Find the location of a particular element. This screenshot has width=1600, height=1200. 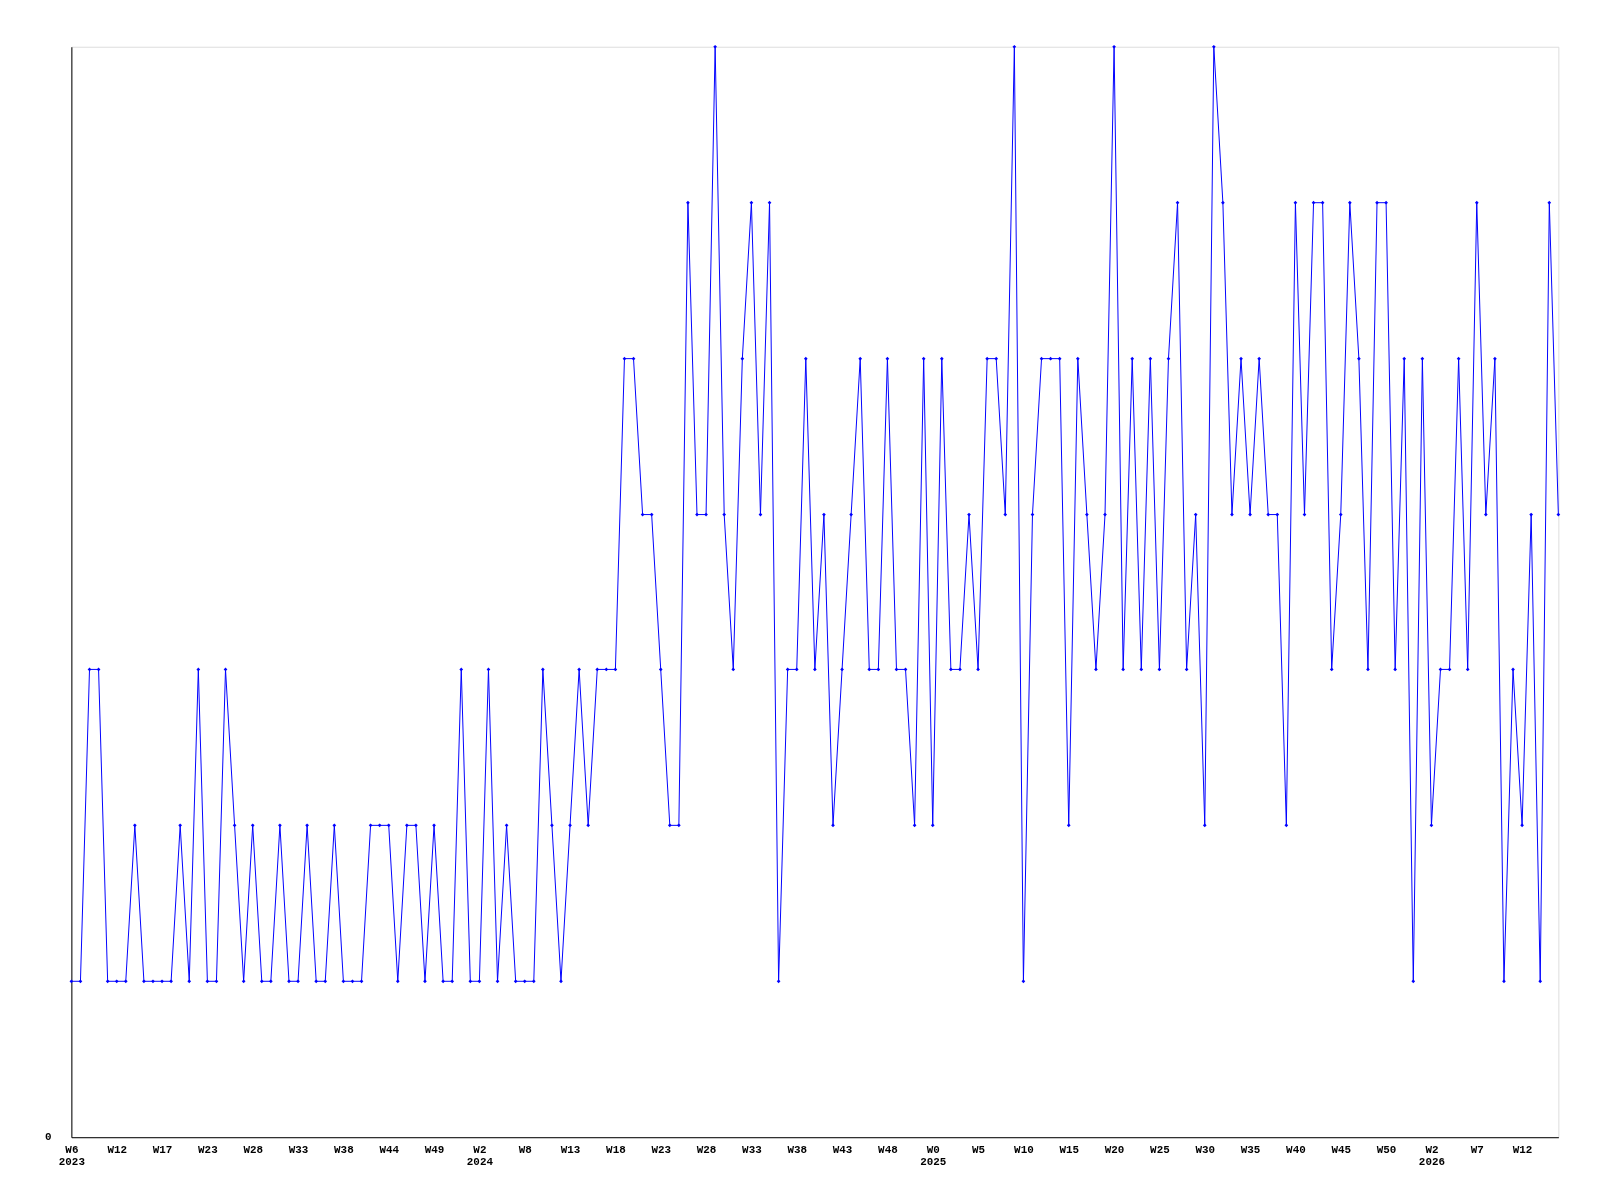

x-tick-label: W40 is located at coordinates (1296, 1149).